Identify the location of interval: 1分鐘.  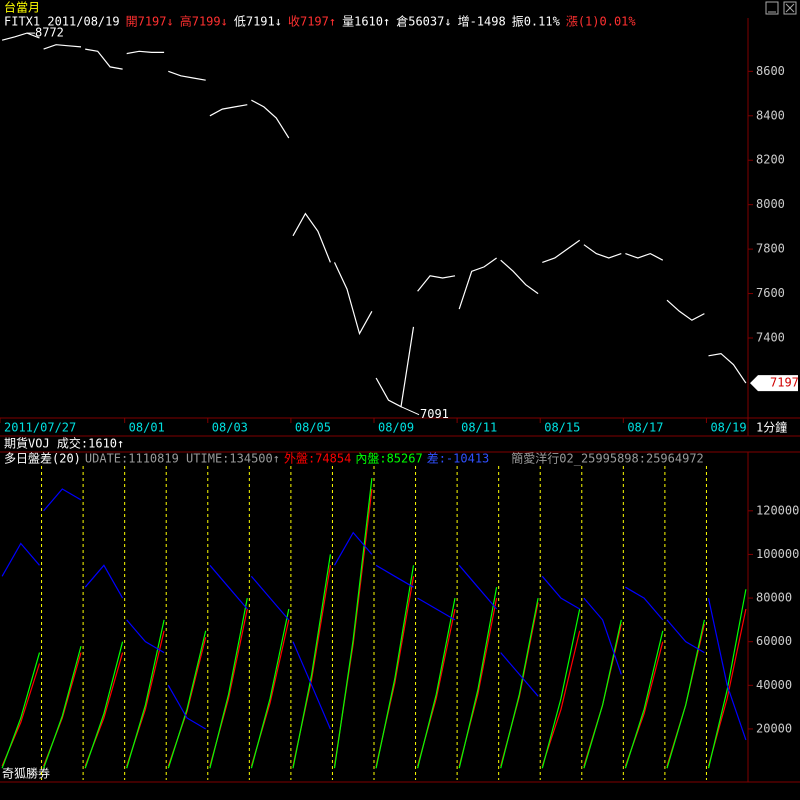
(771, 427).